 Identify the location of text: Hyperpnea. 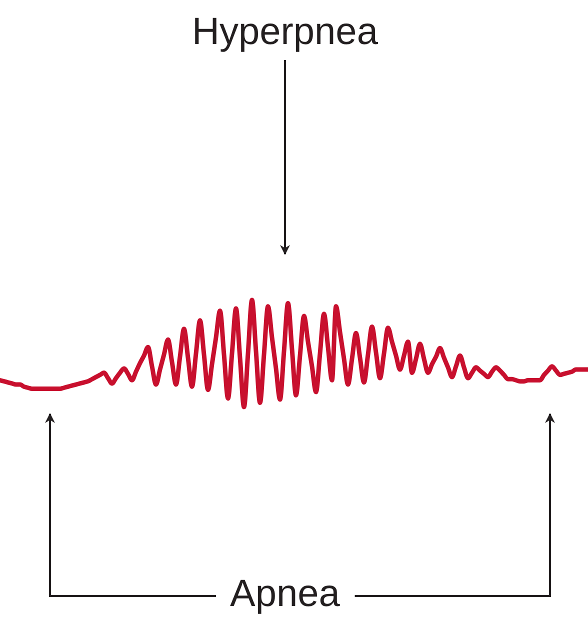
(285, 32).